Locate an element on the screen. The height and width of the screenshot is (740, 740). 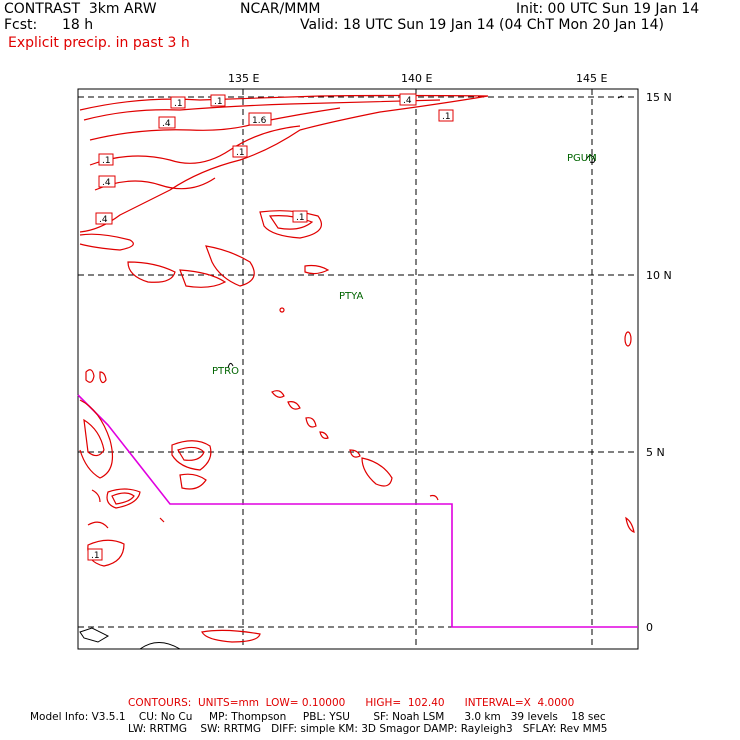
forecast-hour: 18 h is located at coordinates (78, 25).